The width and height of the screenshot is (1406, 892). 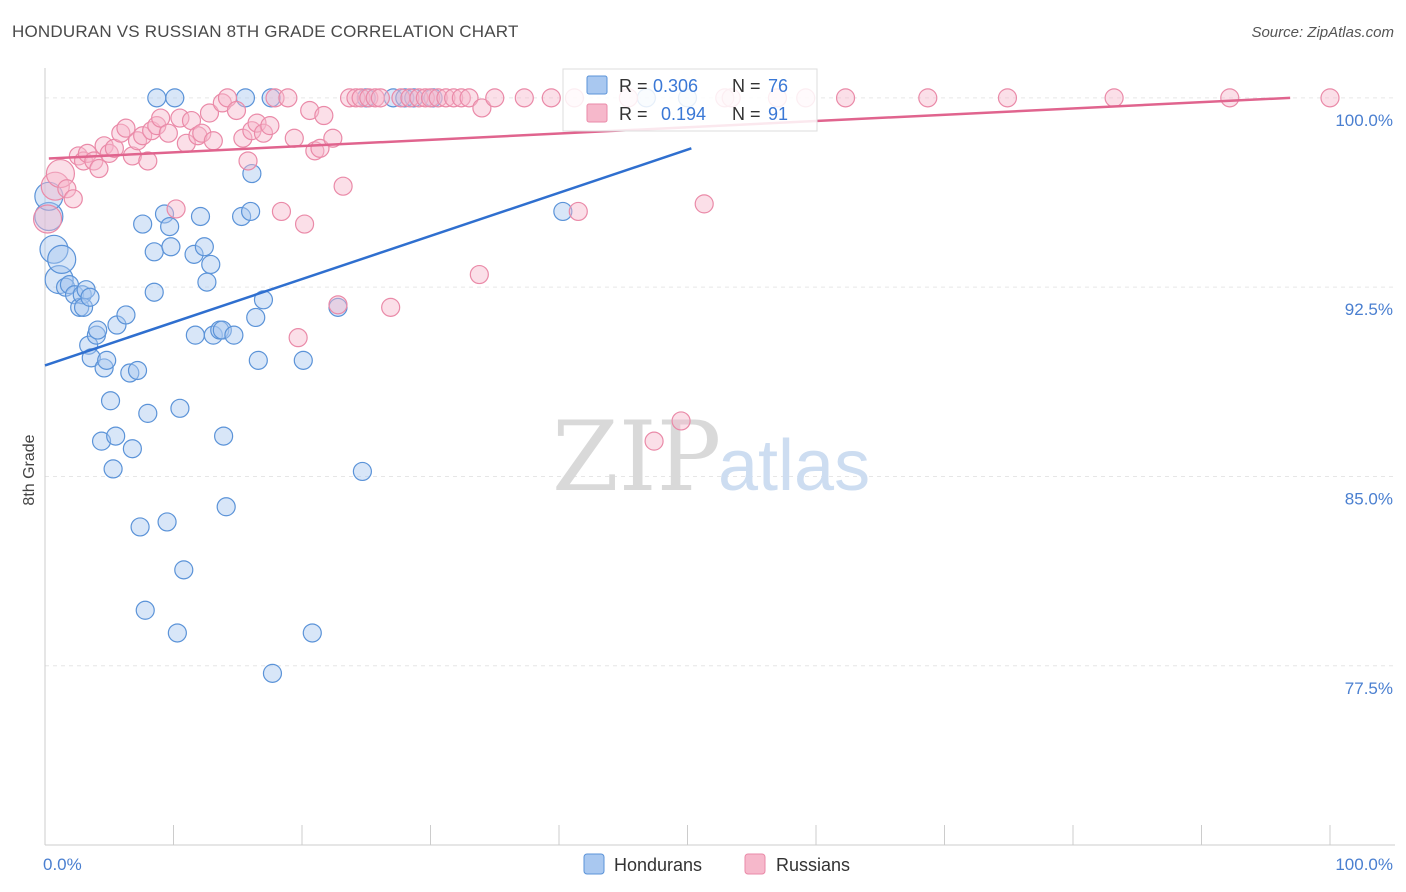 I want to click on legend-hondurans-n-label: N =, so click(x=746, y=86).